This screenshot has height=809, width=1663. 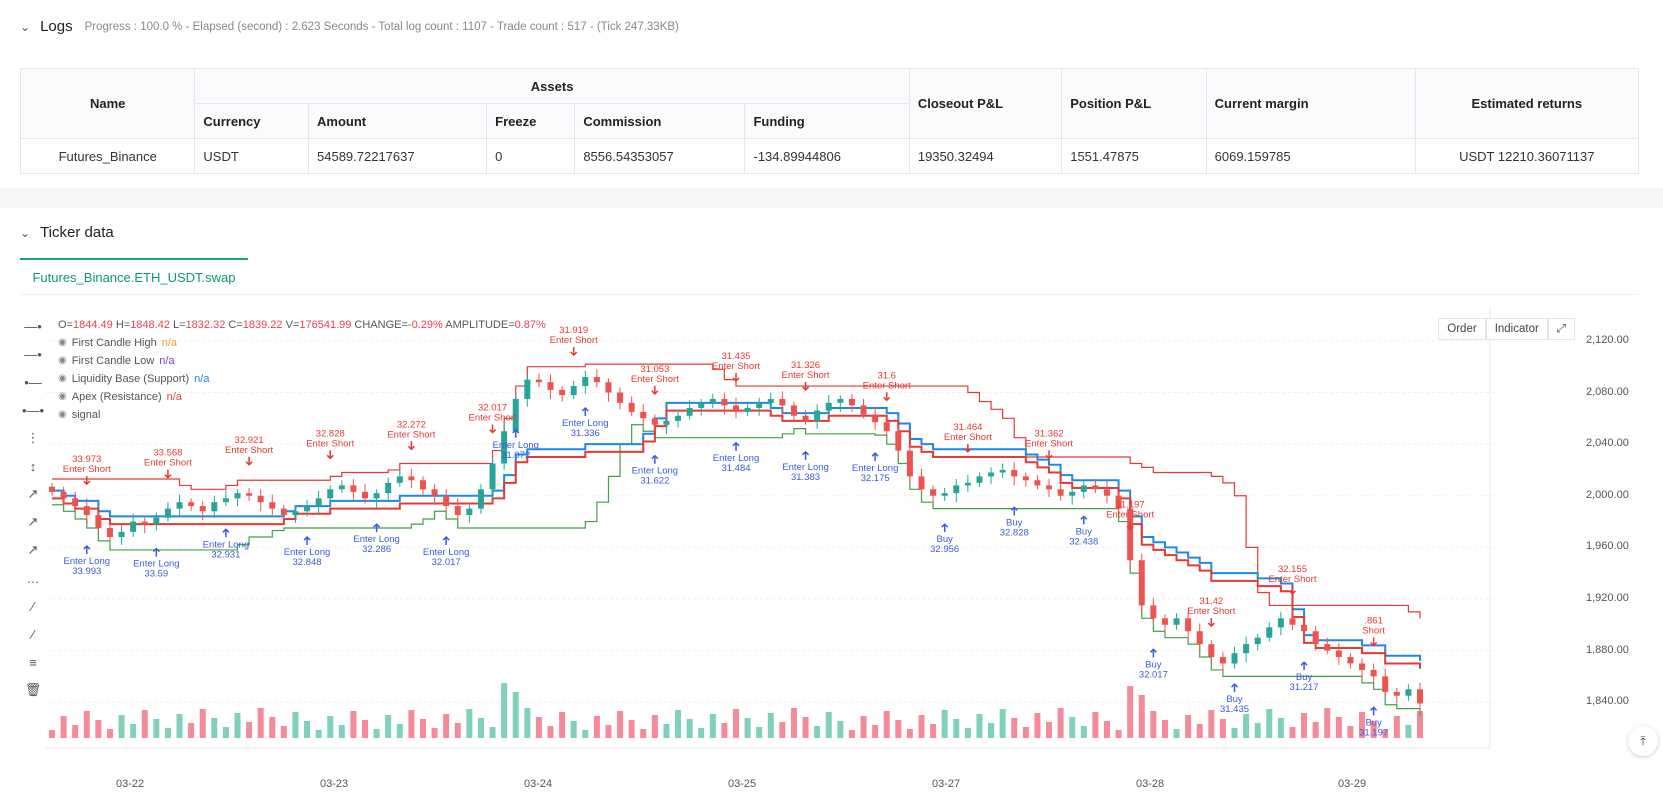 I want to click on vertical-segment-icon: ↕, so click(x=33, y=466).